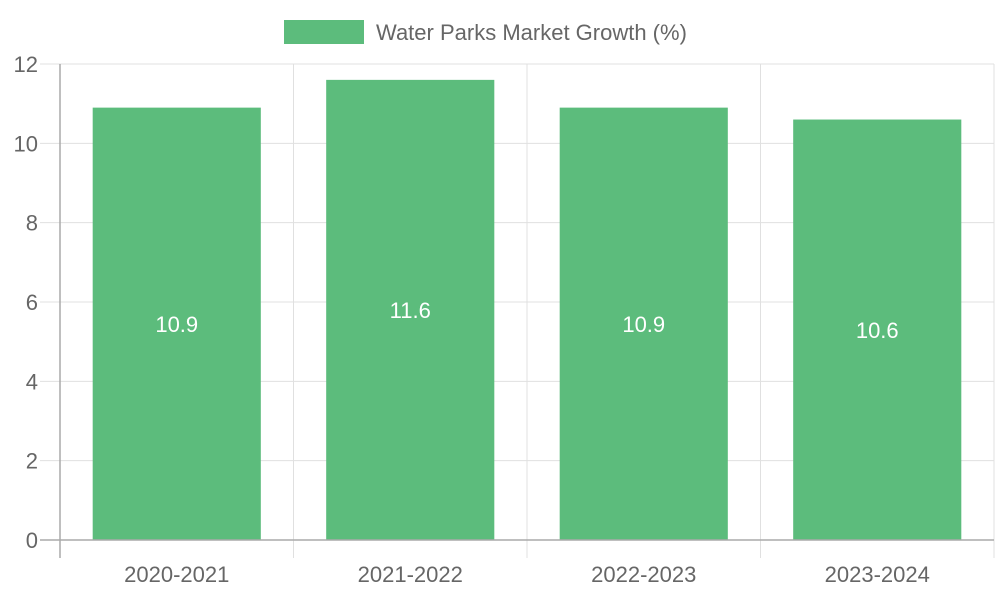  What do you see at coordinates (324, 32) in the screenshot?
I see `legend-swatch` at bounding box center [324, 32].